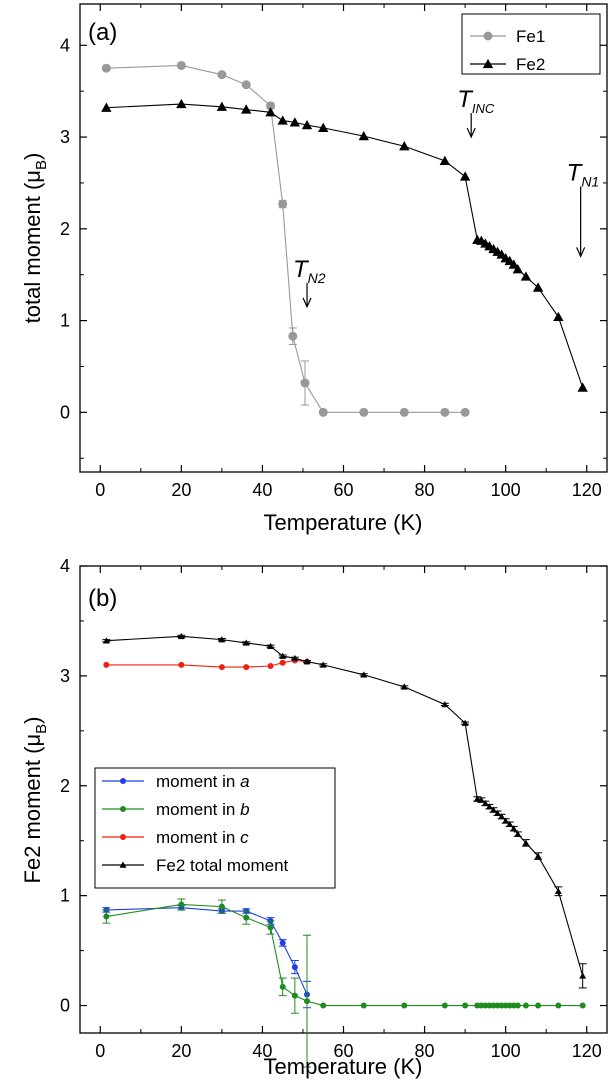  What do you see at coordinates (65, 45) in the screenshot?
I see `y-tick-label: 4` at bounding box center [65, 45].